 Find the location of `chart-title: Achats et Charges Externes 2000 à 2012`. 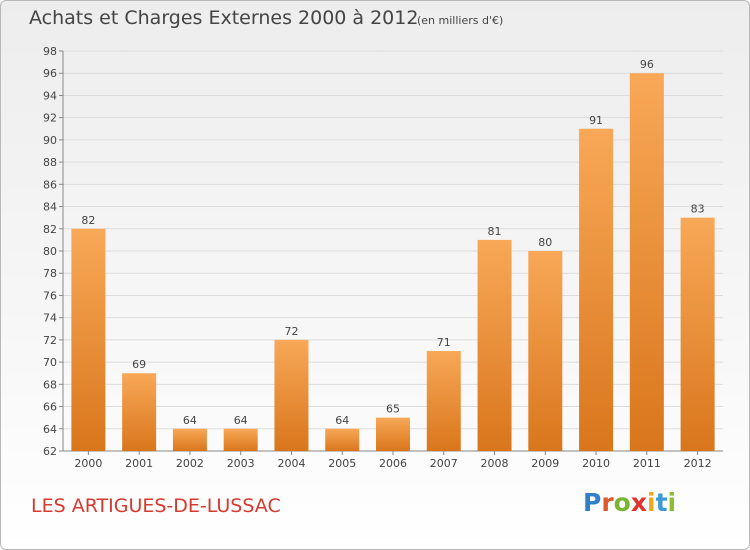

chart-title: Achats et Charges Externes 2000 à 2012 is located at coordinates (224, 18).